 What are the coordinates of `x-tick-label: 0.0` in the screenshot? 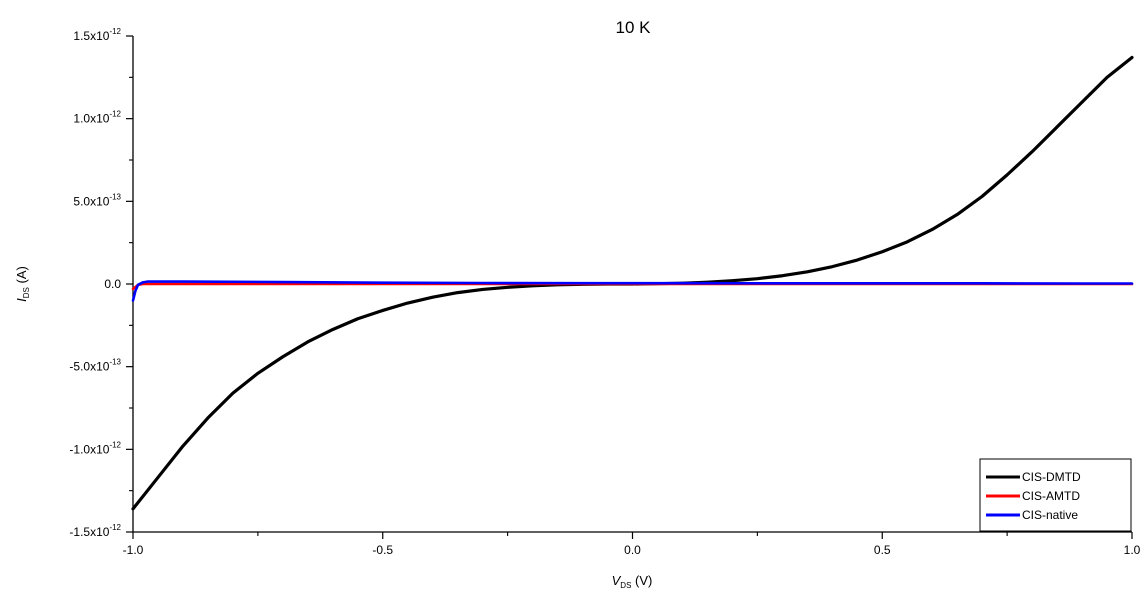 It's located at (632, 550).